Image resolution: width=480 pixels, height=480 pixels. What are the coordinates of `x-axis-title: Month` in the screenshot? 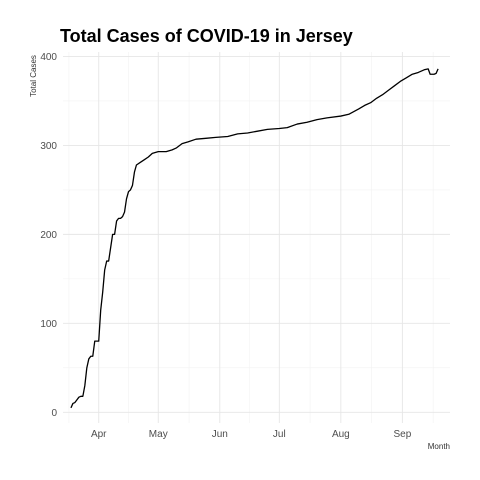 It's located at (439, 446).